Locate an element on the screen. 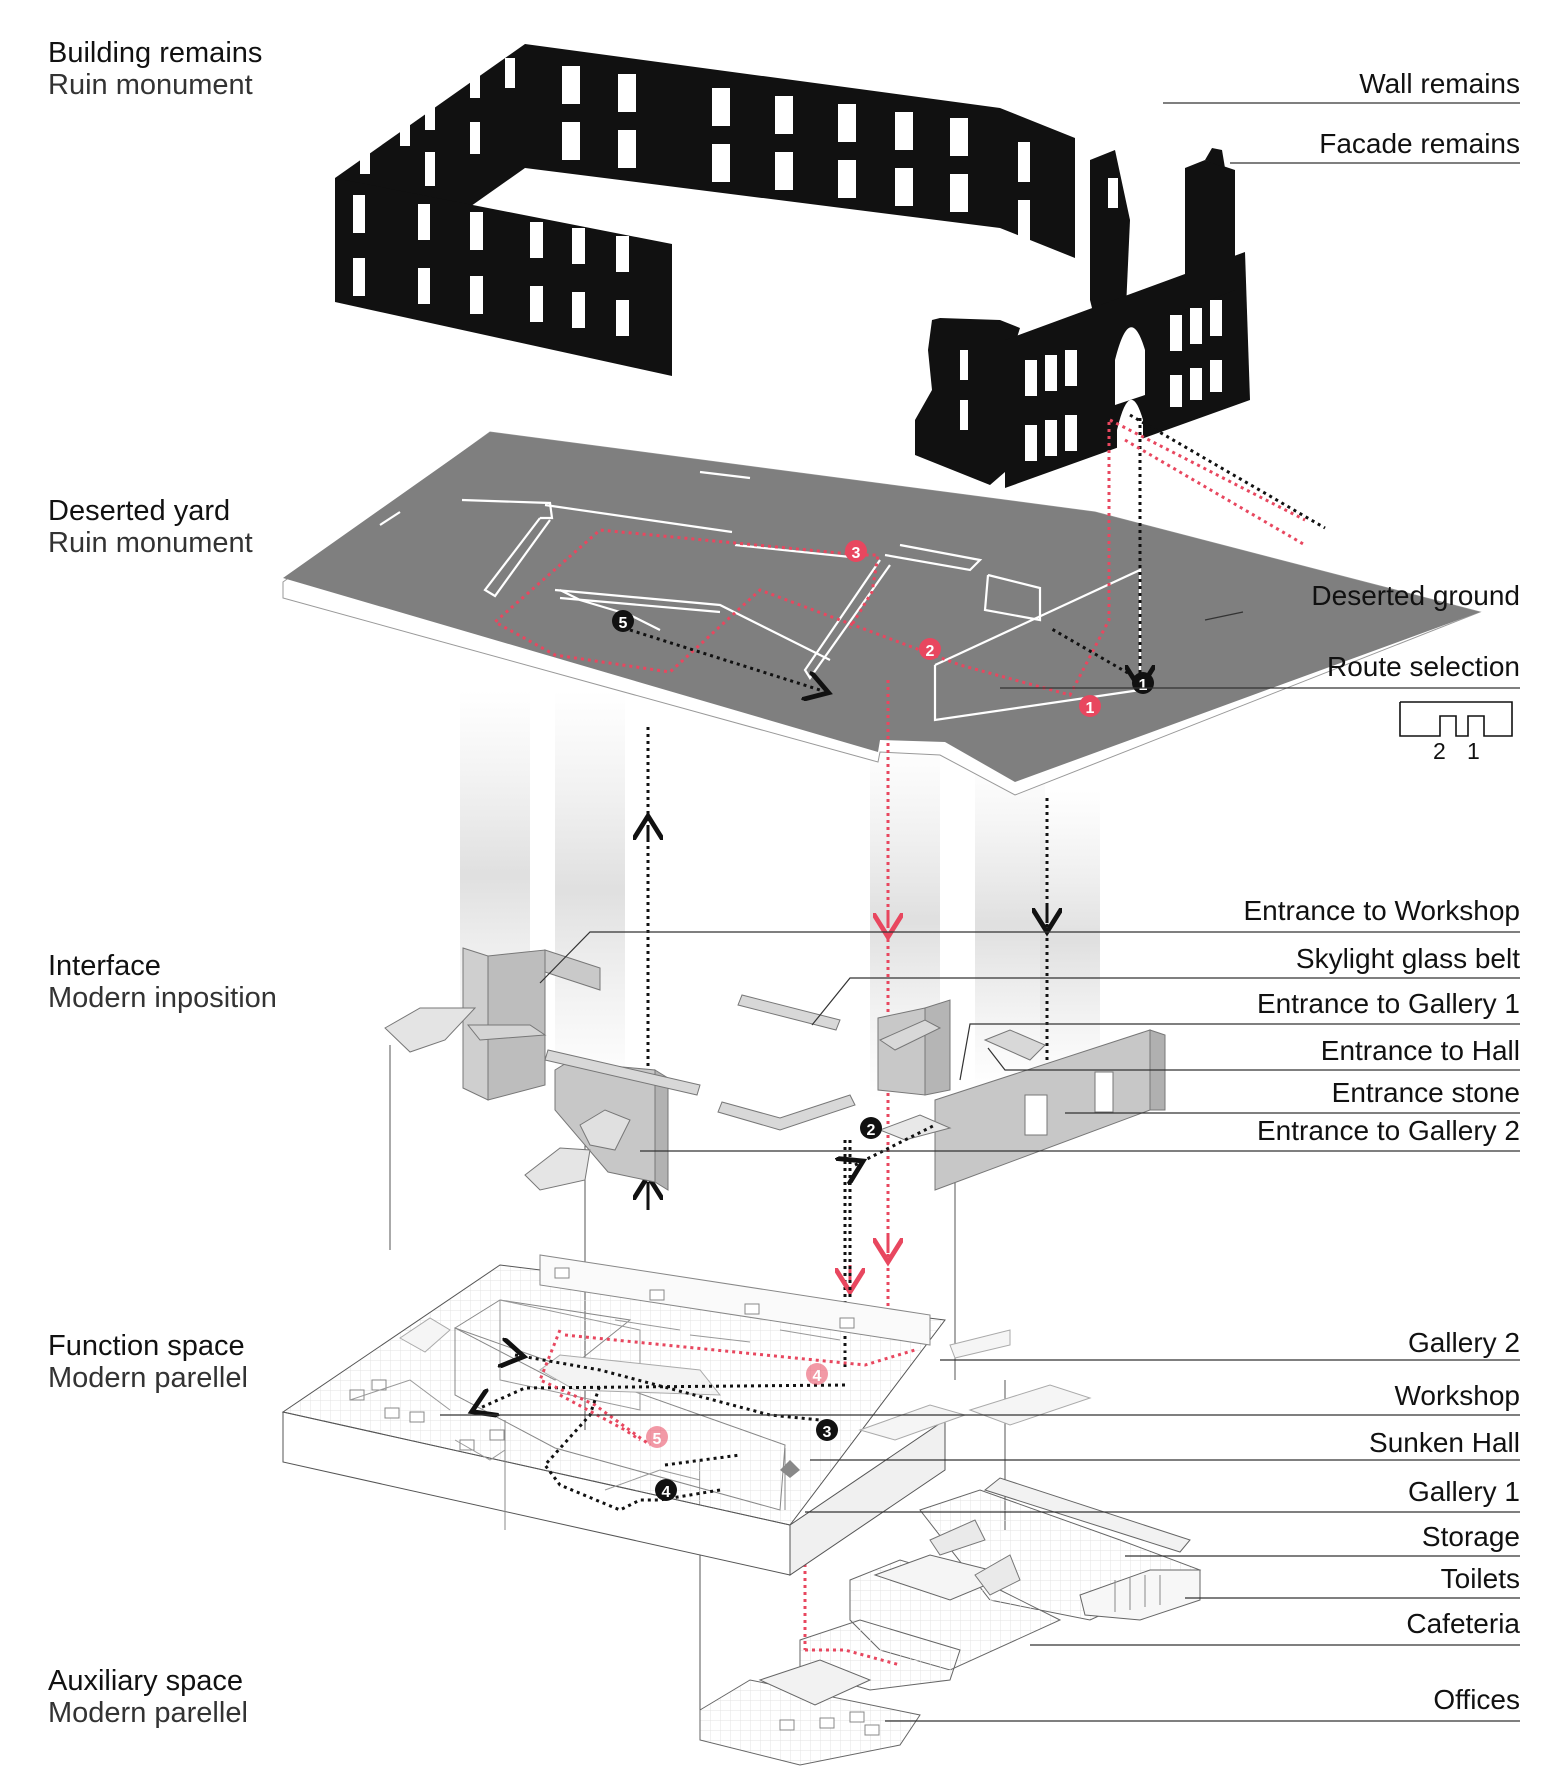  red-marker-1-num: 1 is located at coordinates (1090, 708).